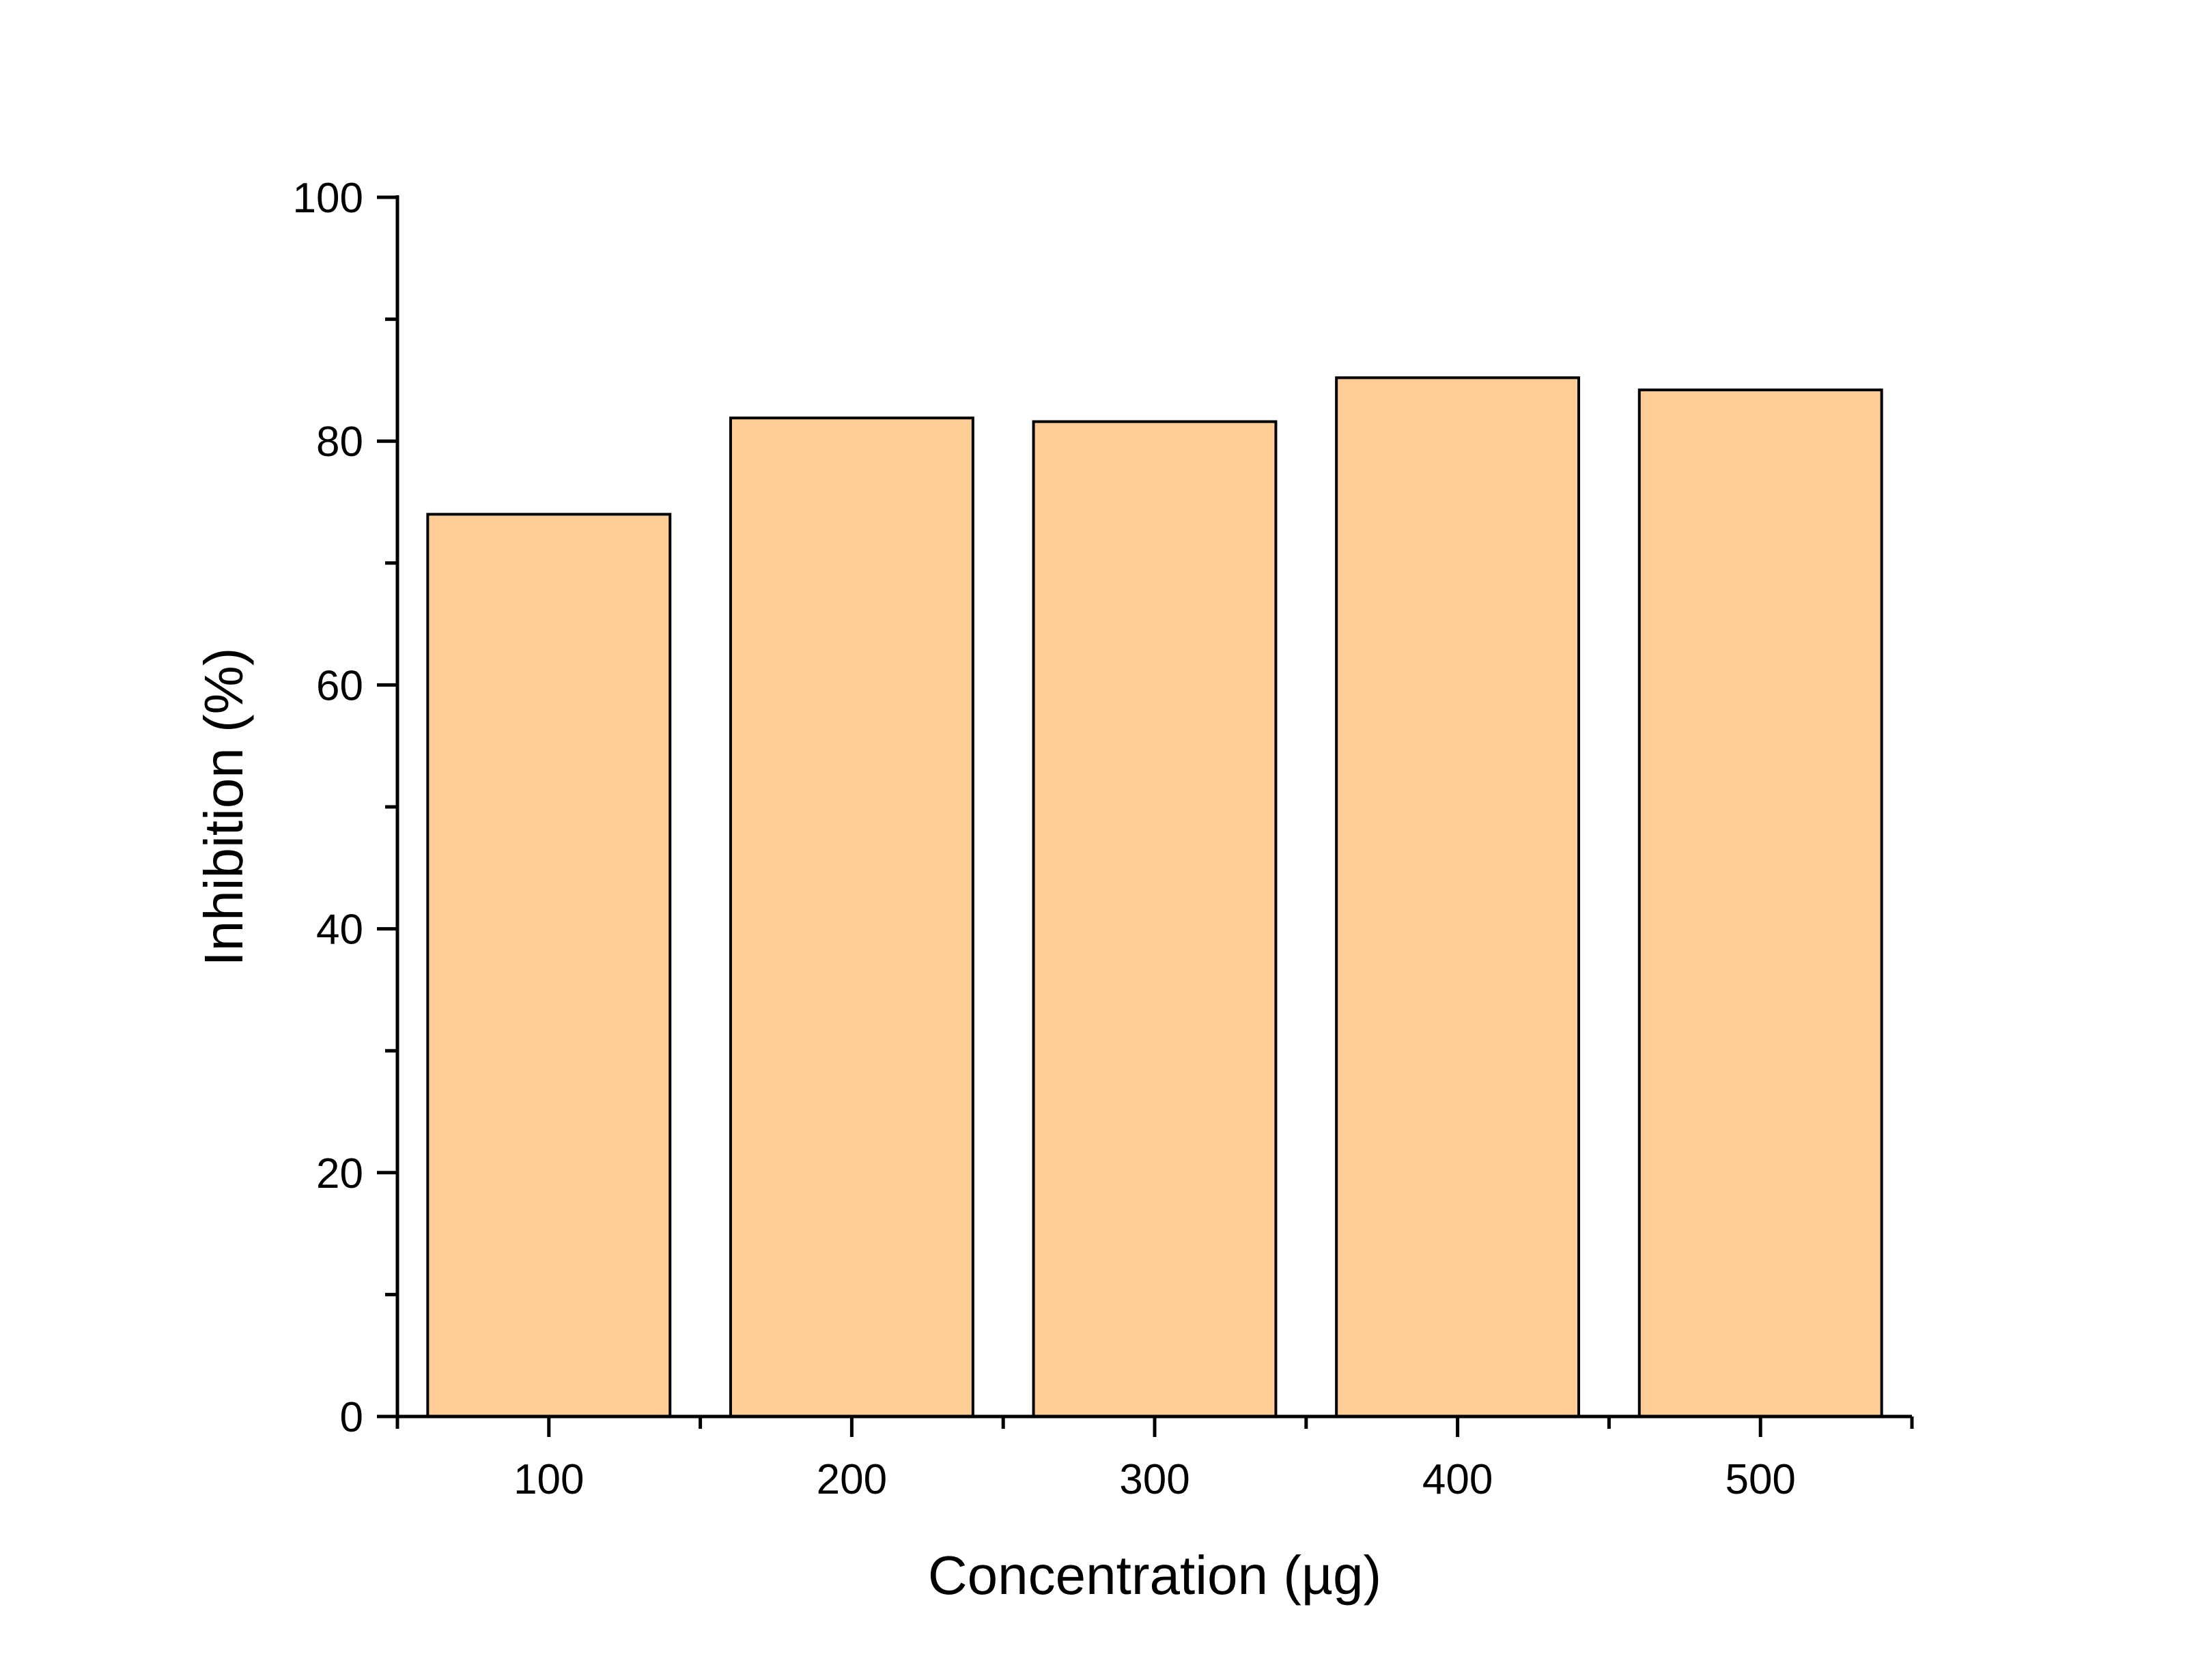  What do you see at coordinates (1154, 1479) in the screenshot?
I see `x-tick-label: 300` at bounding box center [1154, 1479].